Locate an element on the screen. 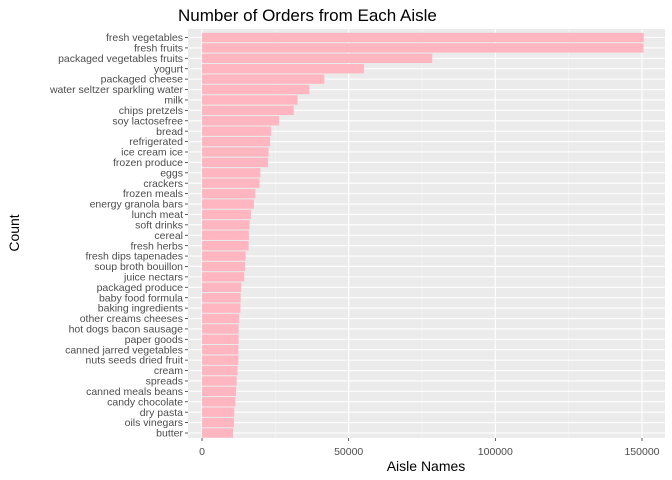 Image resolution: width=672 pixels, height=480 pixels. y-tick-label: fresh vegetables is located at coordinates (144, 38).